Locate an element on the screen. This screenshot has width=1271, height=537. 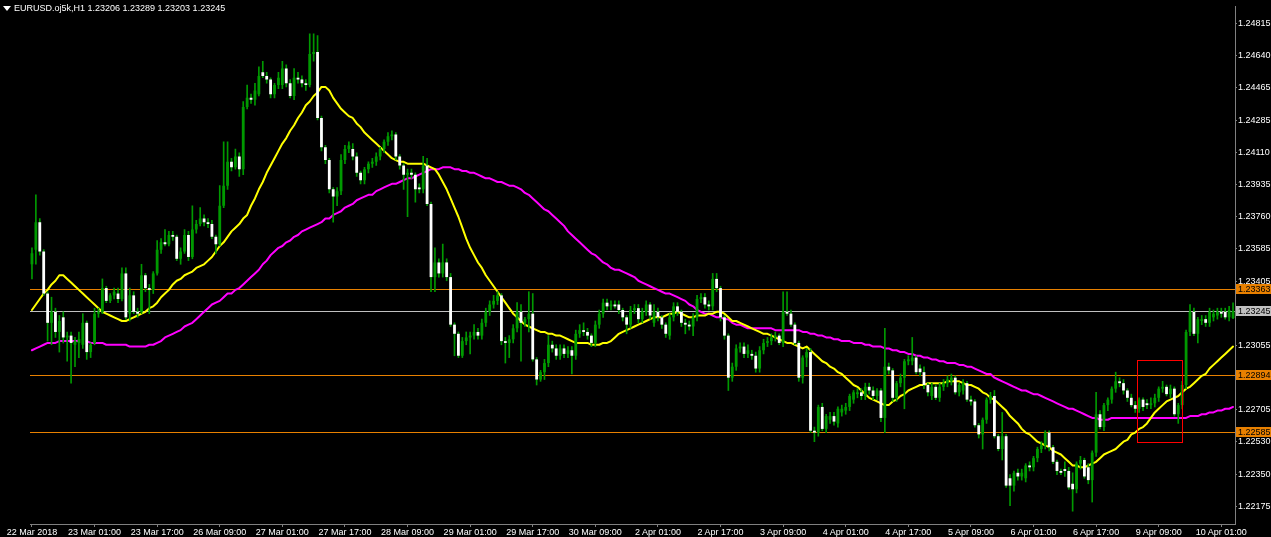
y-tick-label: 1.22175 is located at coordinates (1254, 506).